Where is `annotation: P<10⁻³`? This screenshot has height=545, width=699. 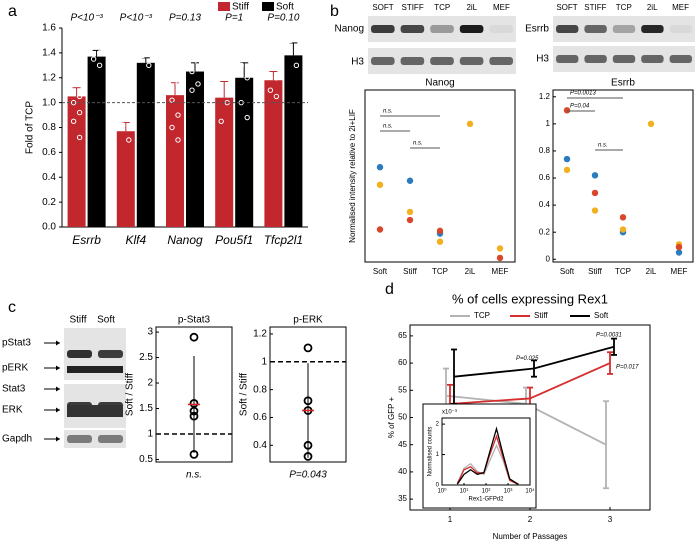 annotation: P<10⁻³ is located at coordinates (86, 18).